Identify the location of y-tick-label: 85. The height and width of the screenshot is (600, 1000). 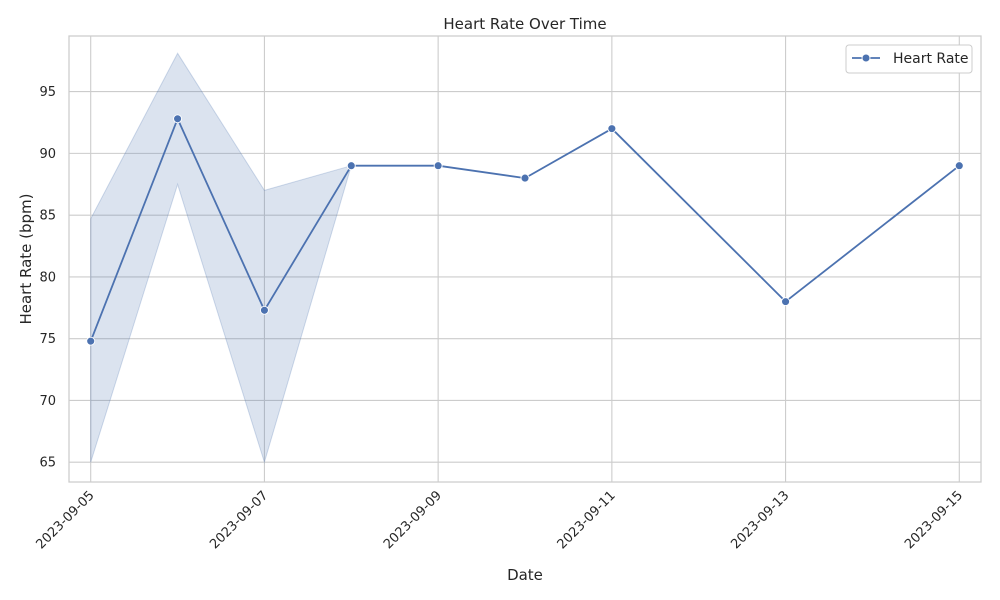
(47, 216).